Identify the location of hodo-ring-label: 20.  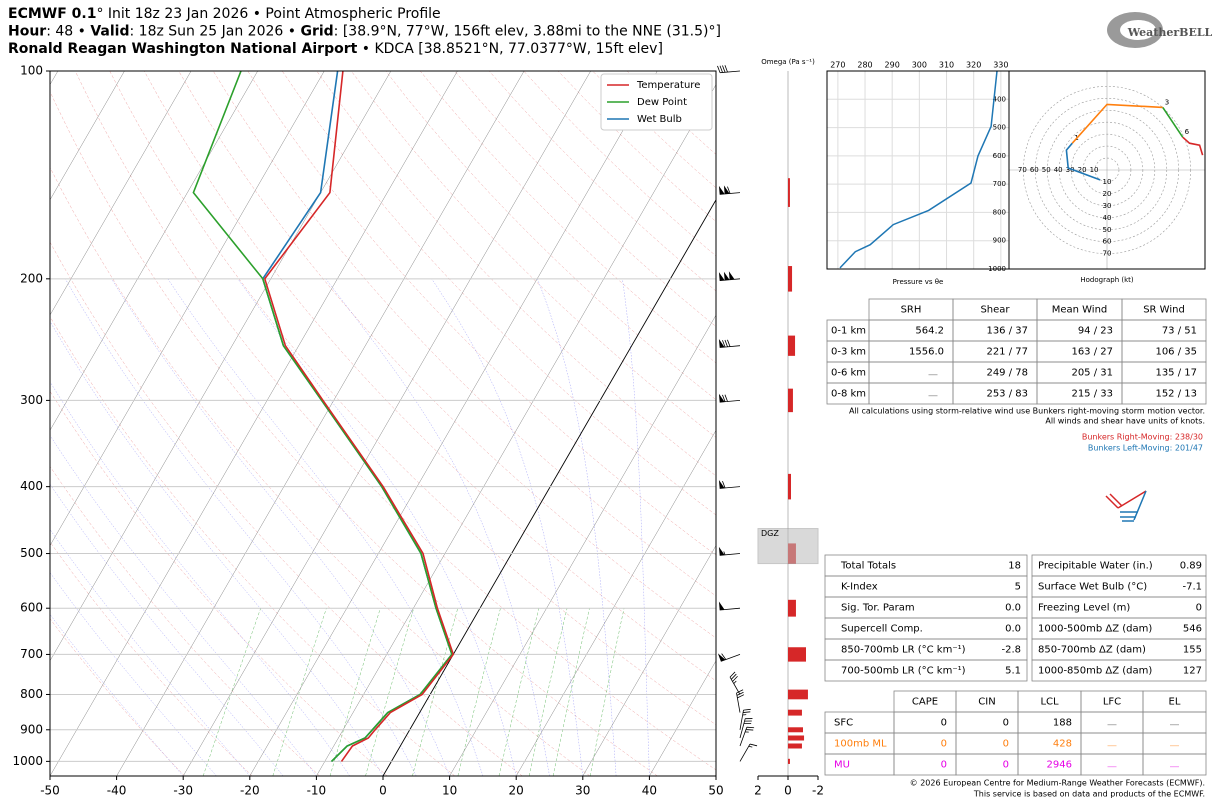
(1107, 194).